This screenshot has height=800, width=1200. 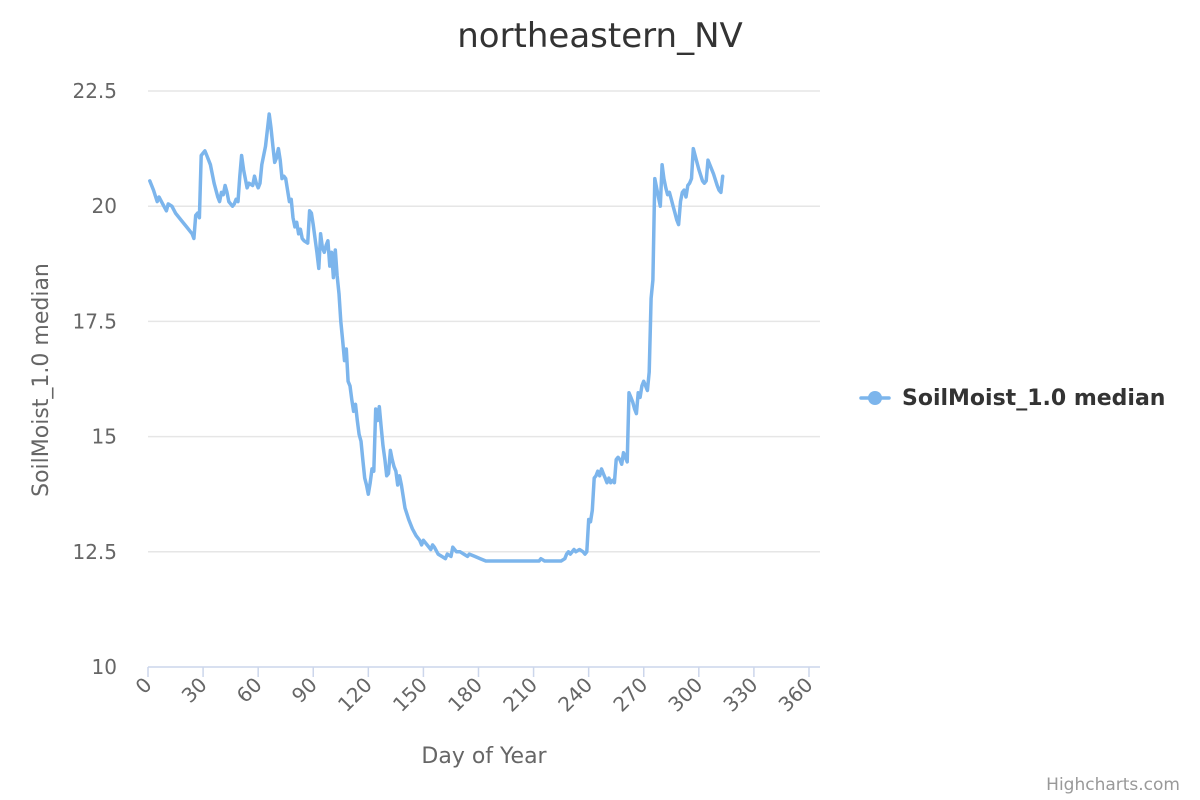 What do you see at coordinates (484, 756) in the screenshot?
I see `x-axis-title: Day of Year` at bounding box center [484, 756].